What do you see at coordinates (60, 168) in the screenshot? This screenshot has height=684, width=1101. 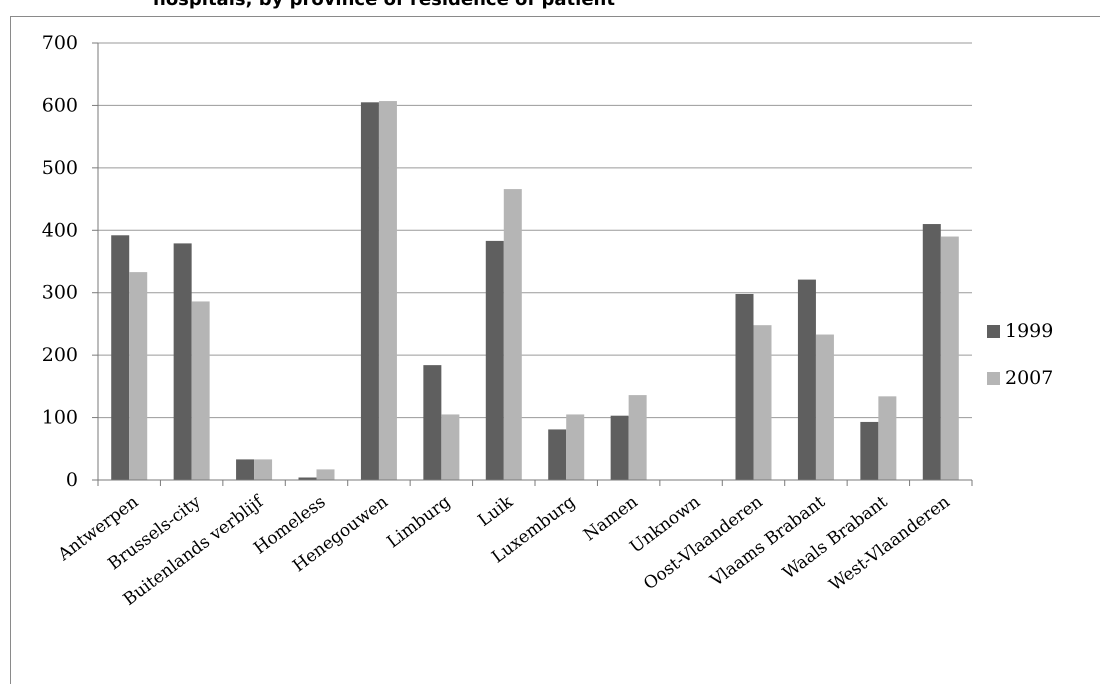 I see `y-tick-label: 500` at bounding box center [60, 168].